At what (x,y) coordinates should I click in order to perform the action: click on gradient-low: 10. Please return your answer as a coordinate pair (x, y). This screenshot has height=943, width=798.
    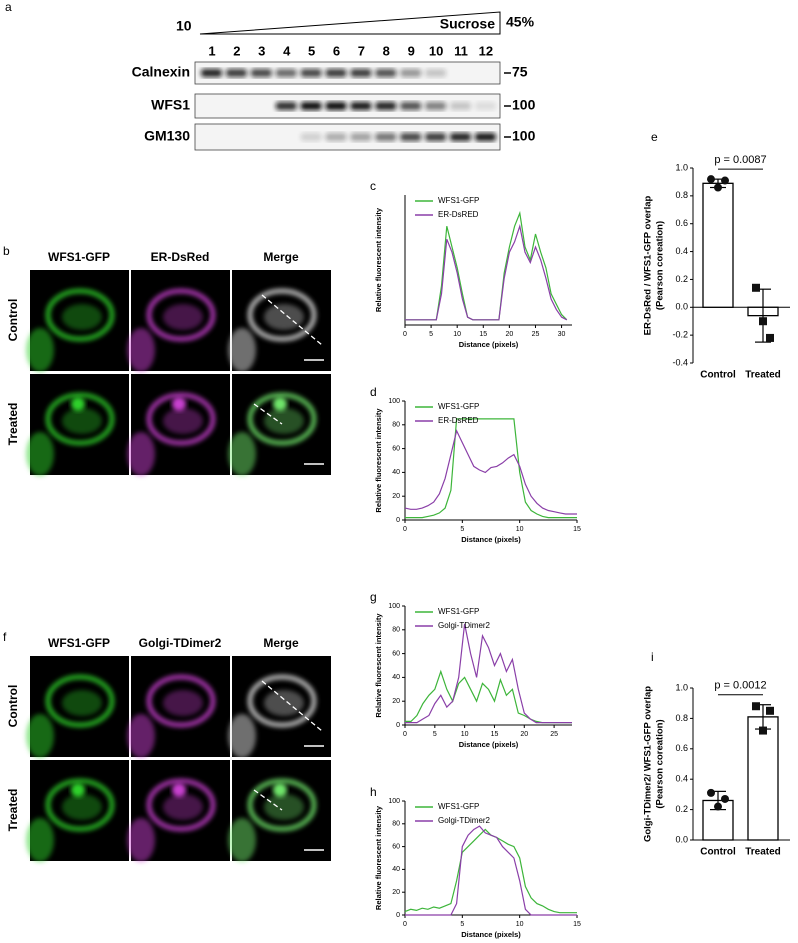
    Looking at the image, I should click on (184, 26).